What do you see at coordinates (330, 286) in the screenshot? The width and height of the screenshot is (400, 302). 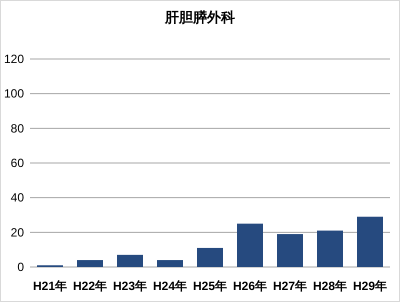 I see `x-tick-label: H28年` at bounding box center [330, 286].